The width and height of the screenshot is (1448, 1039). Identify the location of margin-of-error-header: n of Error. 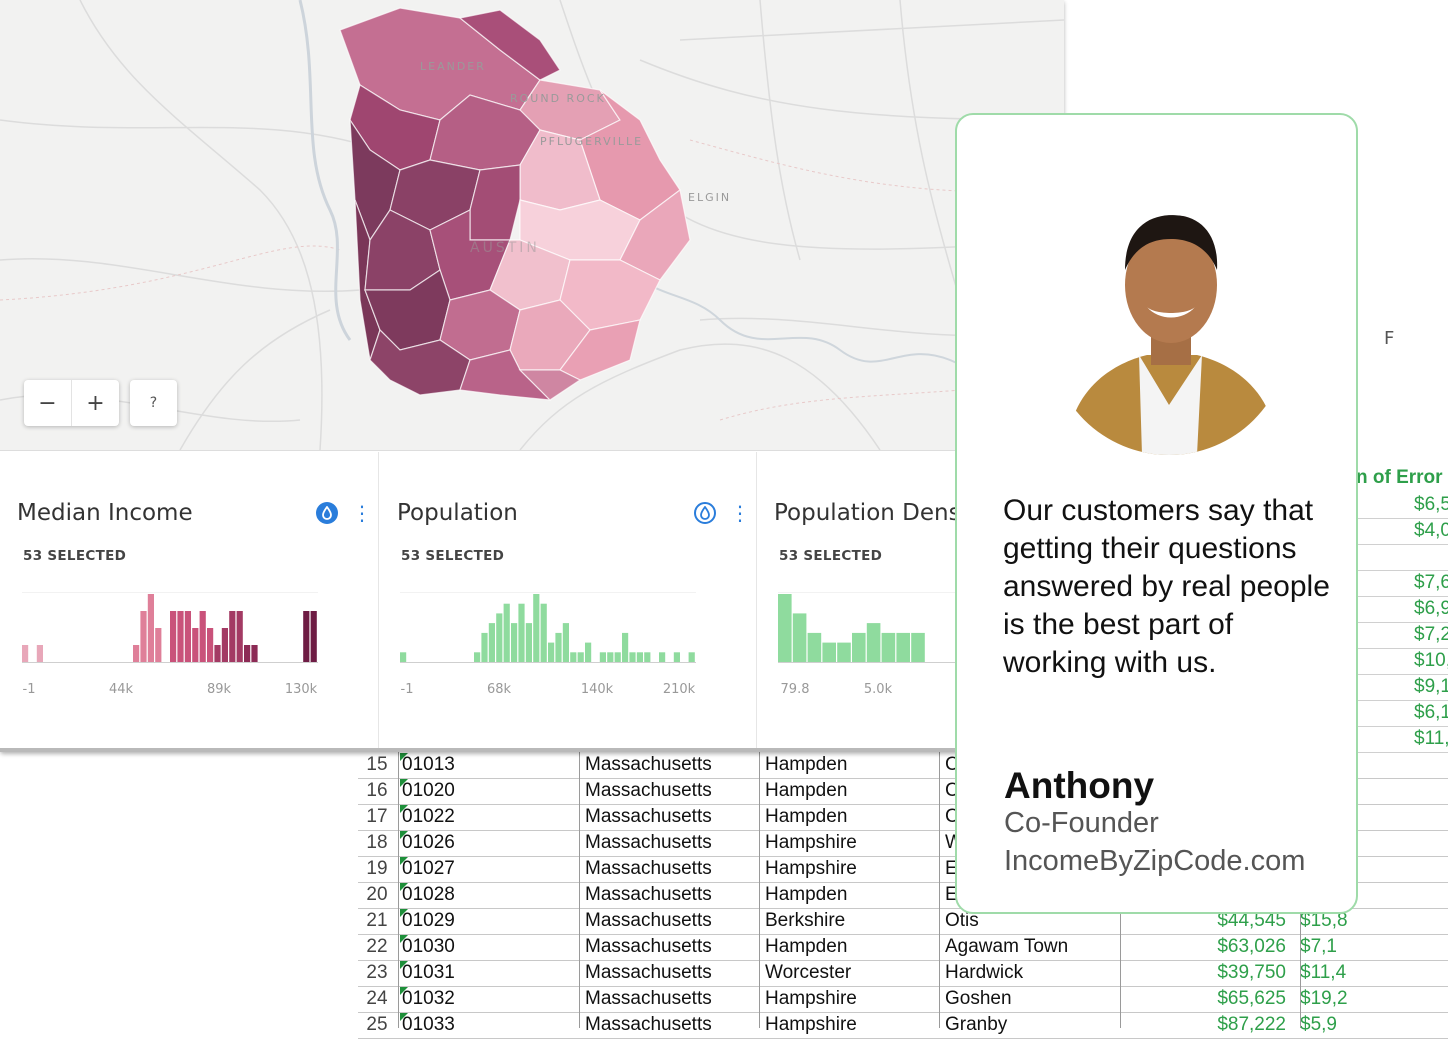
(1399, 477).